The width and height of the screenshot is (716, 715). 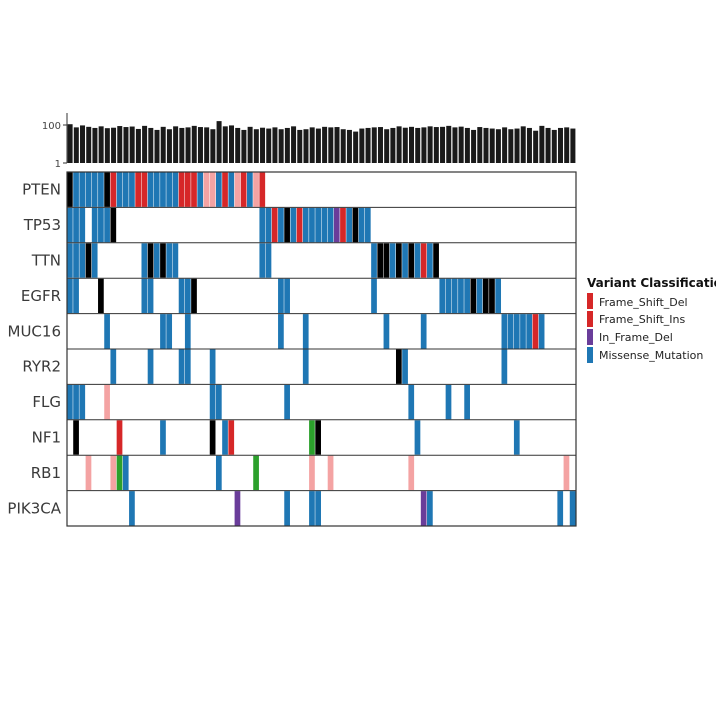 I want to click on gene-label-egfr: EGFR, so click(x=41, y=296).